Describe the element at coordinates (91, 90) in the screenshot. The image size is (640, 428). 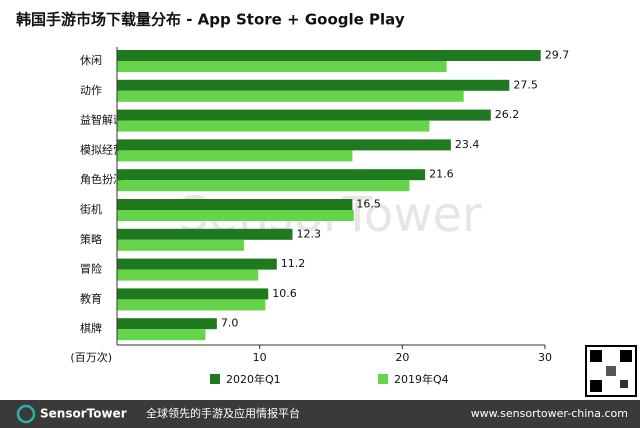
I see `y-tick-label: 动作` at that location.